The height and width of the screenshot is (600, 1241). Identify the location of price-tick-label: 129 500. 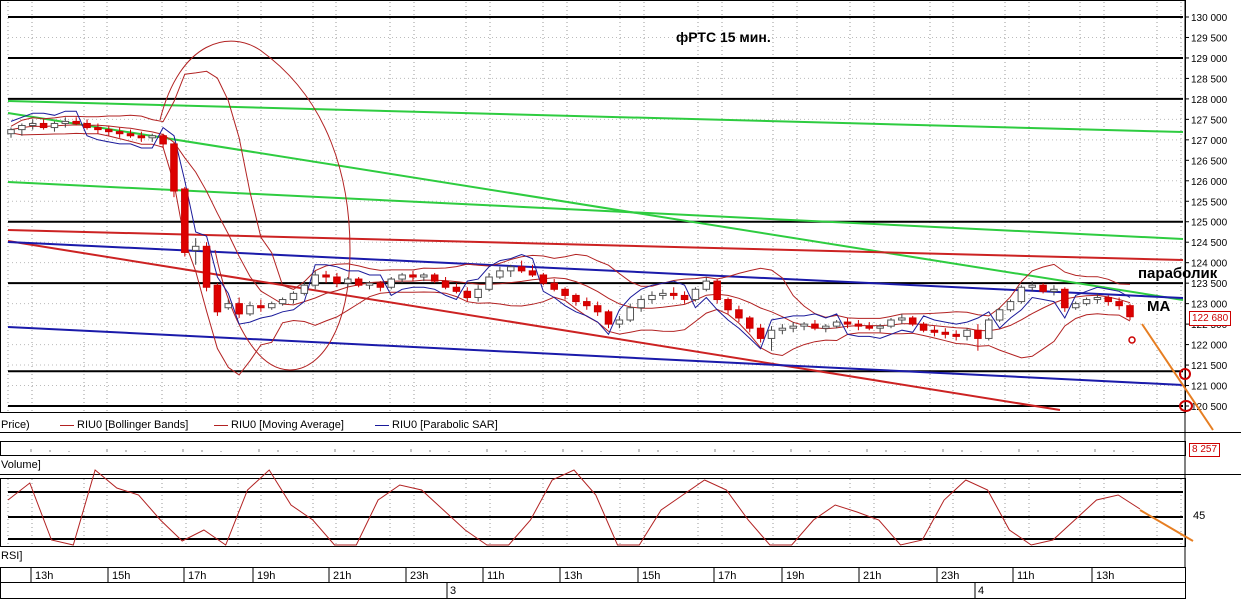
(1209, 38).